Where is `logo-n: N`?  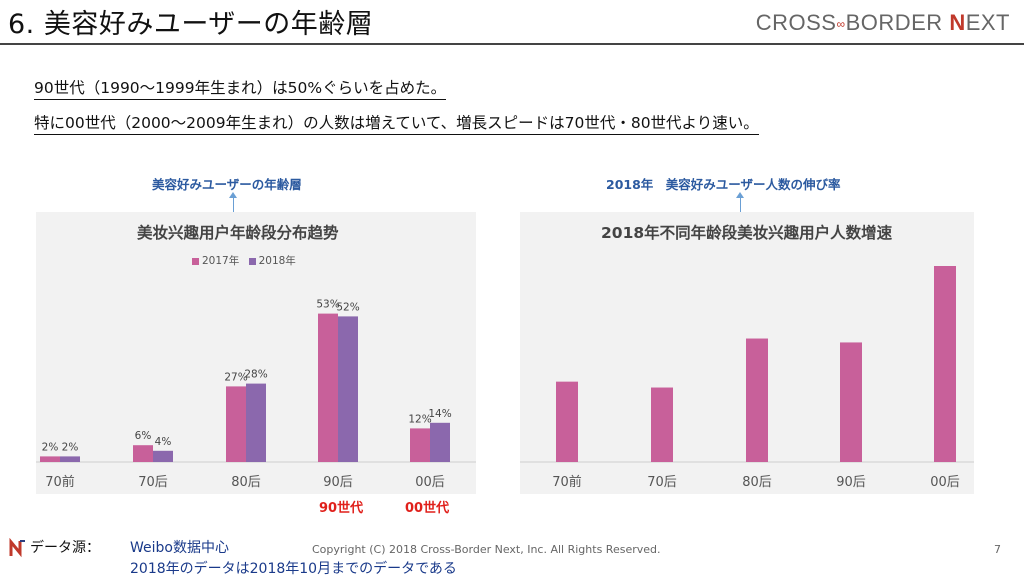 logo-n: N is located at coordinates (957, 22).